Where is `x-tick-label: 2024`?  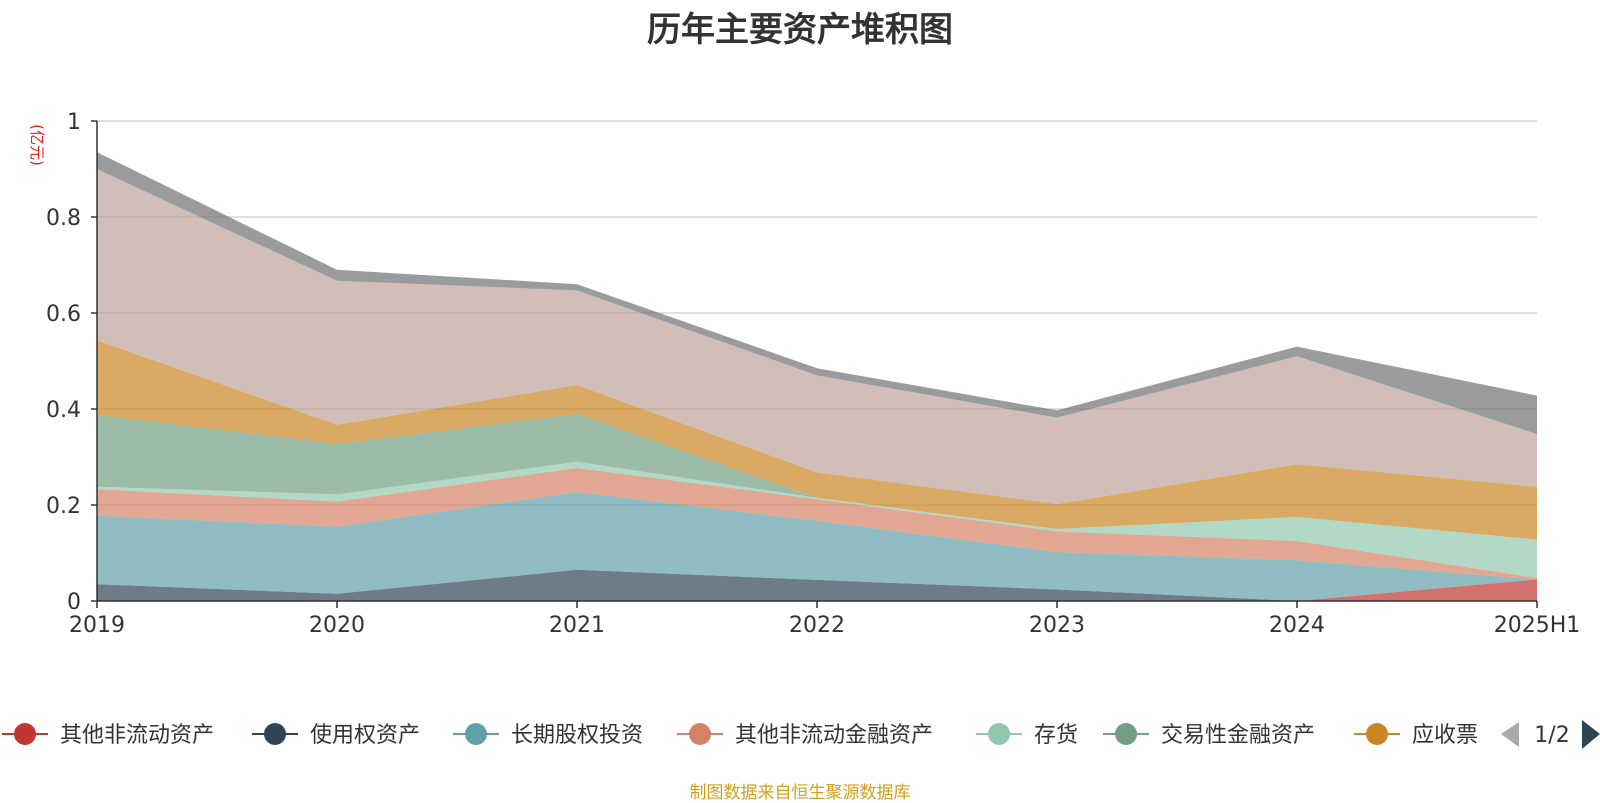 x-tick-label: 2024 is located at coordinates (1297, 625).